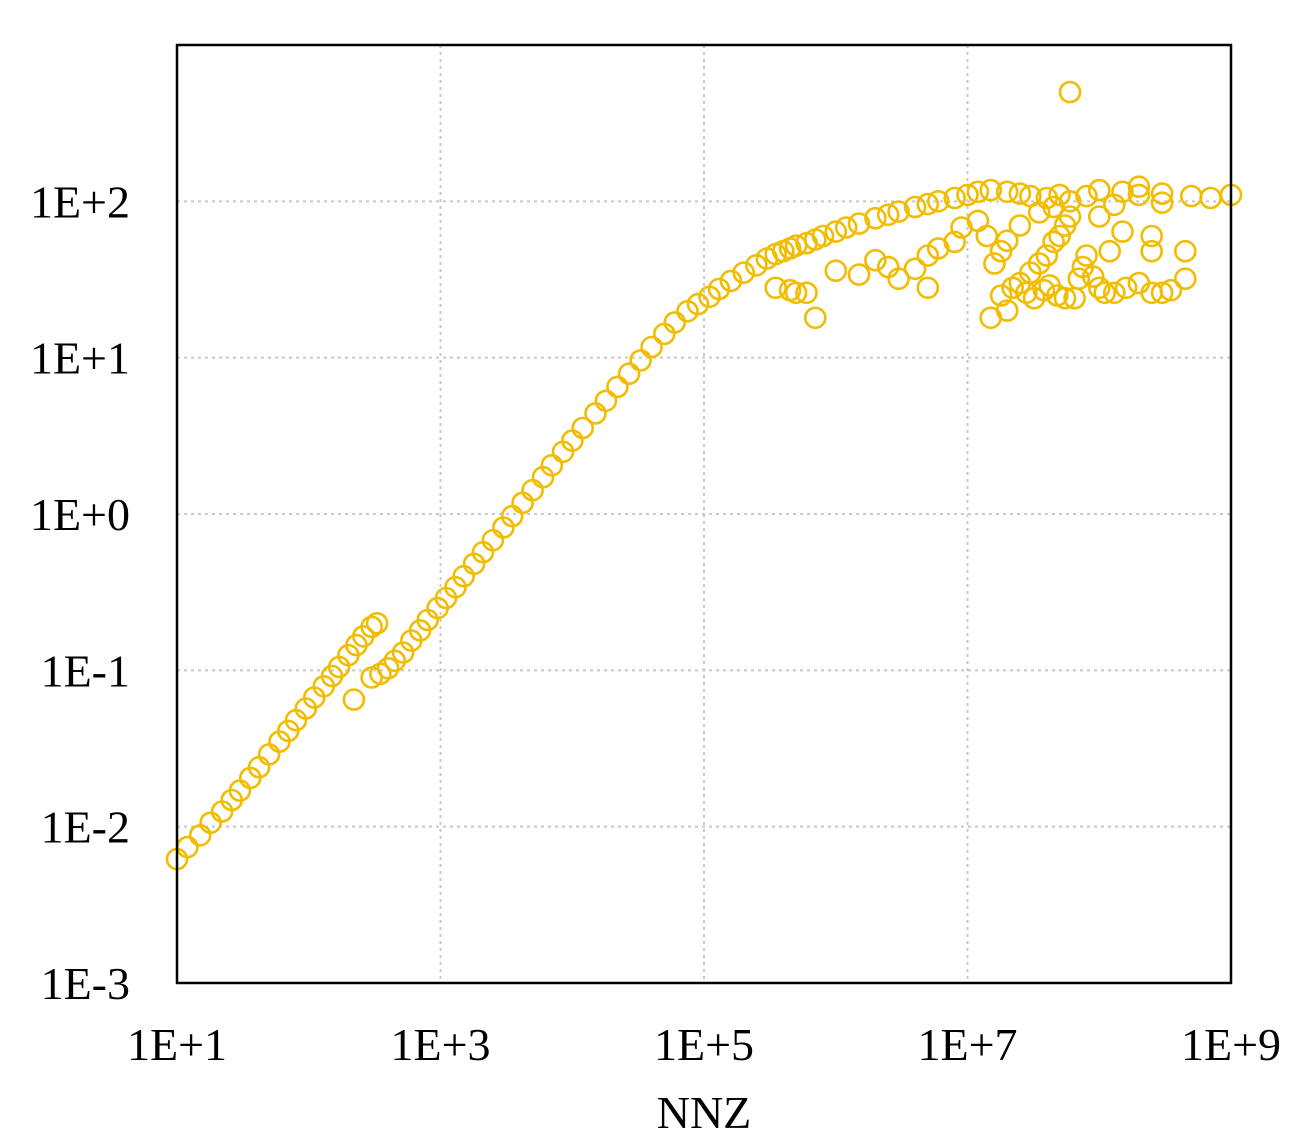 This screenshot has height=1146, width=1316. Describe the element at coordinates (80, 592) in the screenshot. I see `y-axis-tick-labels: 1E-3 1E-2 1E-1 1E+0 1E+1 1E+2` at that location.